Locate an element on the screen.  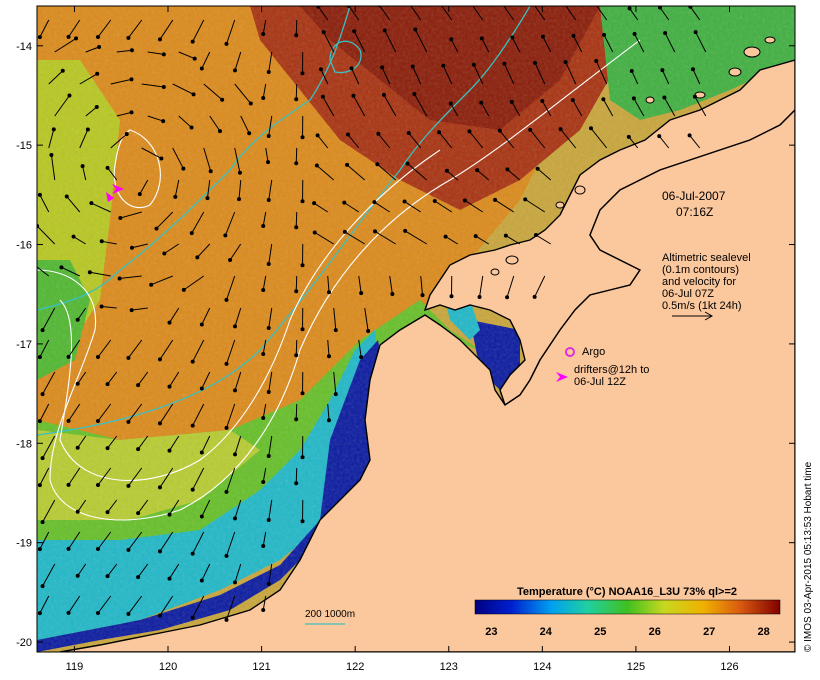
lat-tick-label: -14 is located at coordinates (24, 47).